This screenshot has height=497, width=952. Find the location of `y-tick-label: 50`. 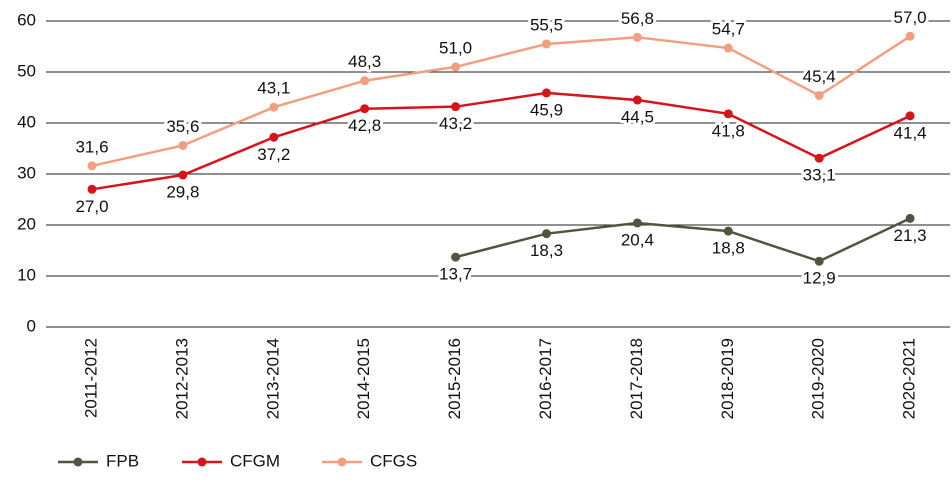

y-tick-label: 50 is located at coordinates (26, 70).